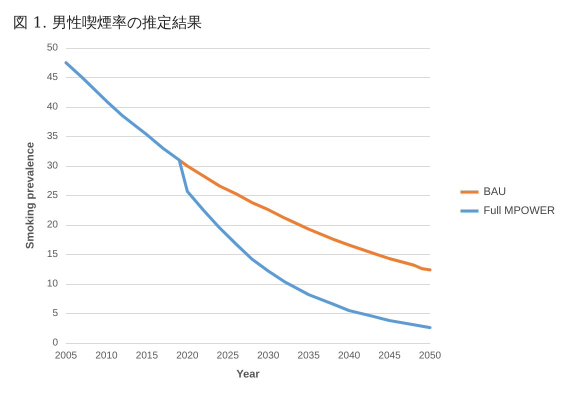 The image size is (573, 403). What do you see at coordinates (268, 356) in the screenshot?
I see `x-tick-label: 2030` at bounding box center [268, 356].